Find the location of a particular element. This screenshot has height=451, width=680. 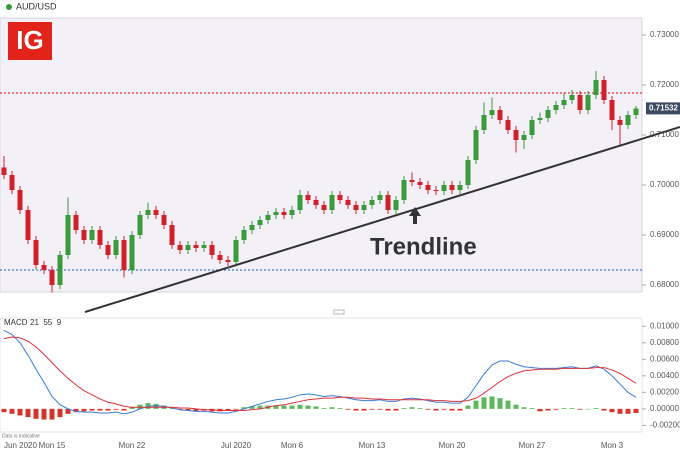

price-tag-label: 0.71532 is located at coordinates (663, 108).